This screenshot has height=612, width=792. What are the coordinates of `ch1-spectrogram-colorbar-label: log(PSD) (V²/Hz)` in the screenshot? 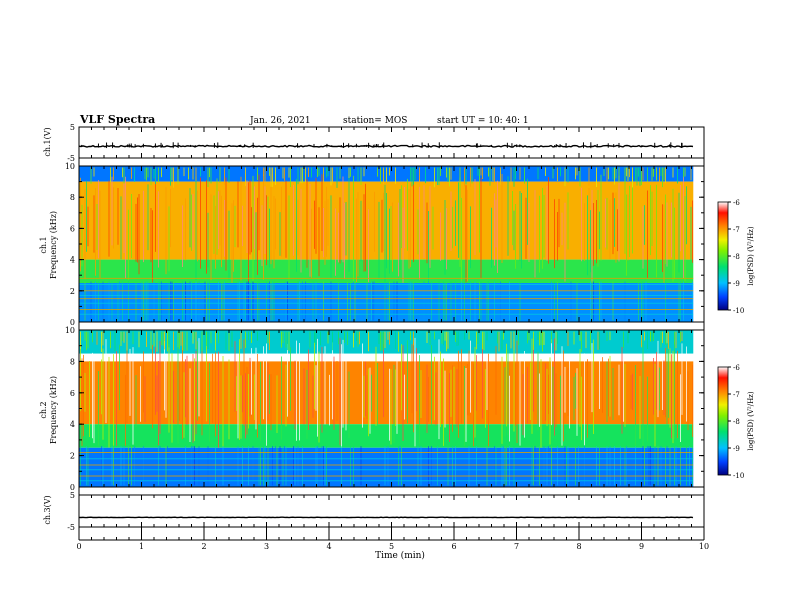 It's located at (751, 255).